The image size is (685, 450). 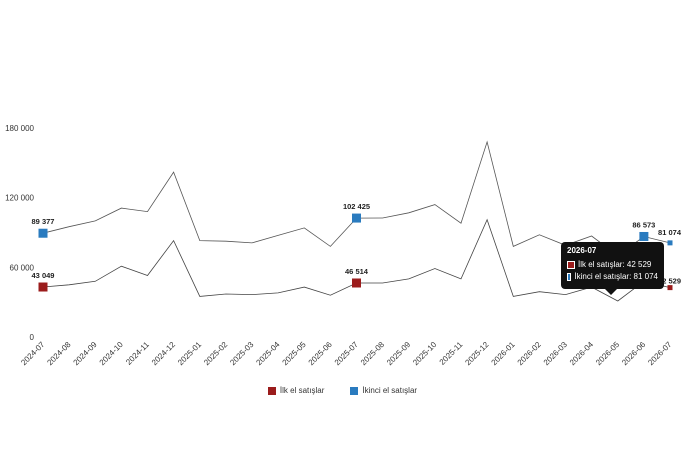 I want to click on tooltip-text-first-hand: İlk el satışlar: 42 529, so click(x=615, y=264).